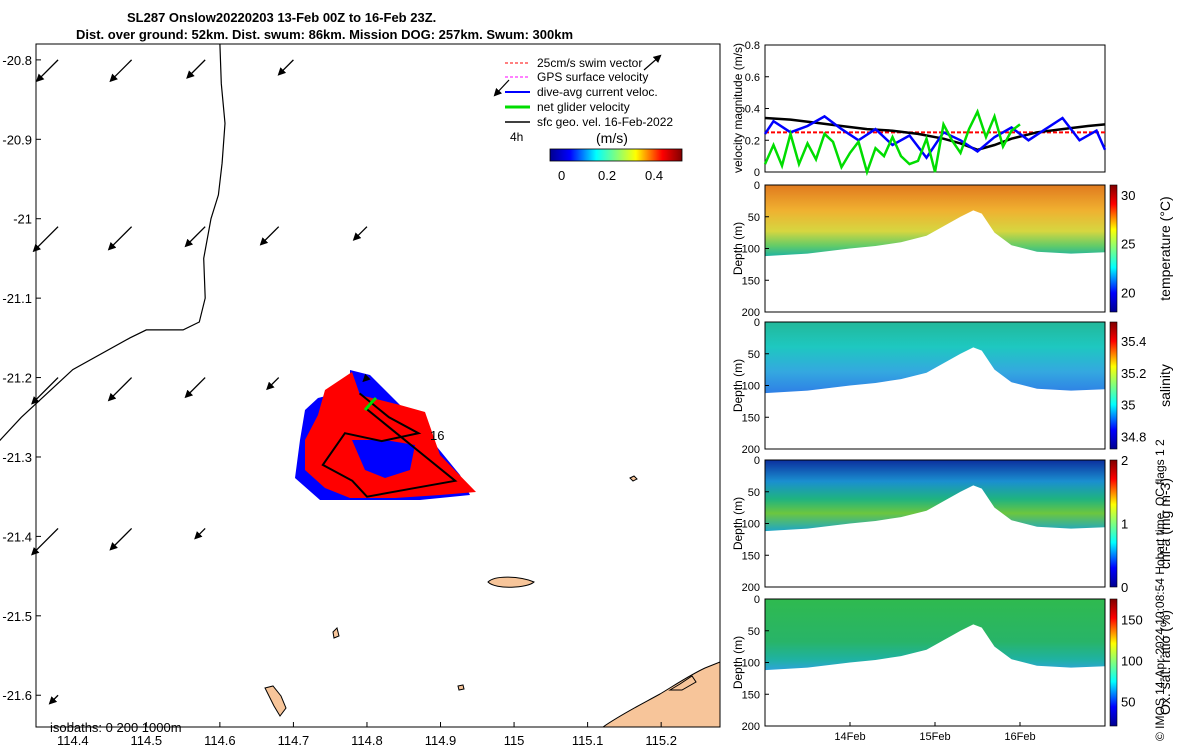 The image size is (1200, 750). I want to click on map-x-tick-label: 114.8, so click(367, 740).